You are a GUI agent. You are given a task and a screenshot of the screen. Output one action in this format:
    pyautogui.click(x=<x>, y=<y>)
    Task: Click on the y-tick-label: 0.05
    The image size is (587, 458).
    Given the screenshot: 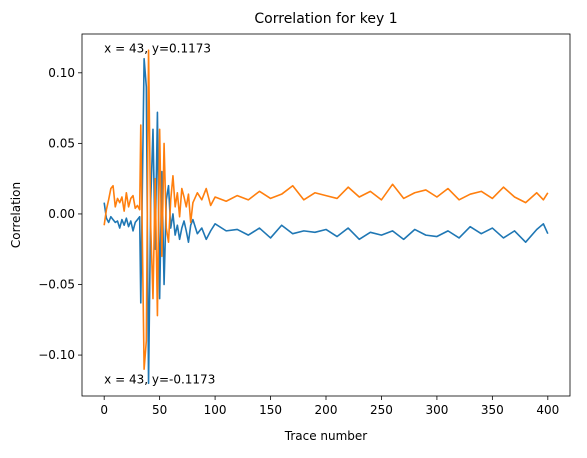 What is the action you would take?
    pyautogui.click(x=61, y=143)
    